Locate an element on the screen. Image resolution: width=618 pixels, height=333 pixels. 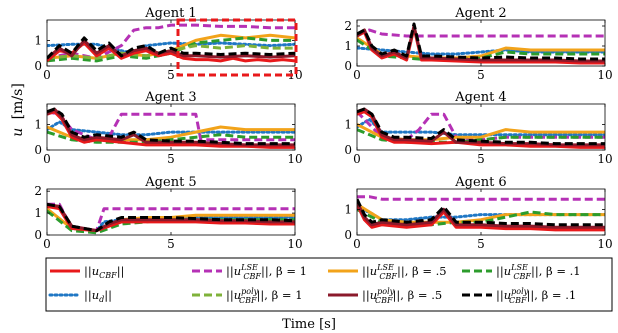
subplot-agent-1: Agent 1 0 5 10 0 1 is located at coordinates (168, 44).